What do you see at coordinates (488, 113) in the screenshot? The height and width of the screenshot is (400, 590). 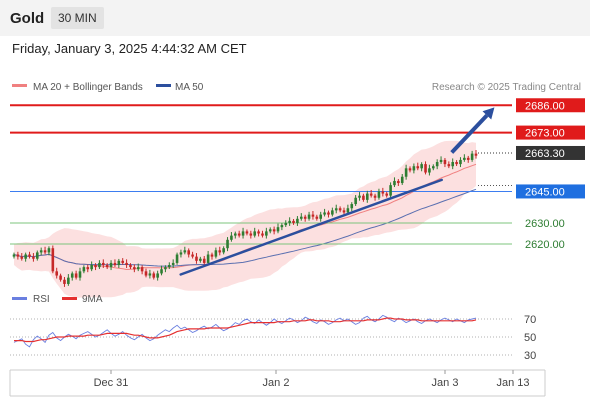 I see `projection-arrow-head` at bounding box center [488, 113].